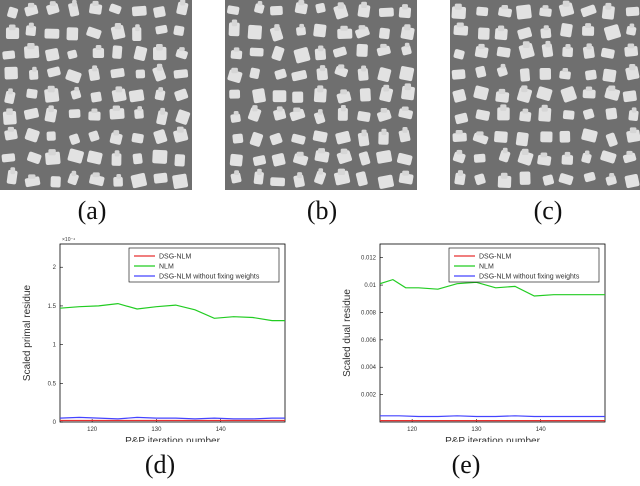 Image resolution: width=640 pixels, height=486 pixels. Describe the element at coordinates (370, 286) in the screenshot. I see `y-tick-label: 0.01` at that location.